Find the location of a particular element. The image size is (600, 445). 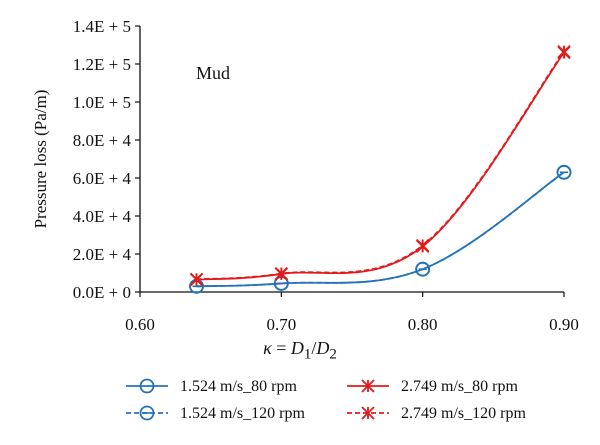

y-tick-label: 1.2E + 5 is located at coordinates (102, 64).